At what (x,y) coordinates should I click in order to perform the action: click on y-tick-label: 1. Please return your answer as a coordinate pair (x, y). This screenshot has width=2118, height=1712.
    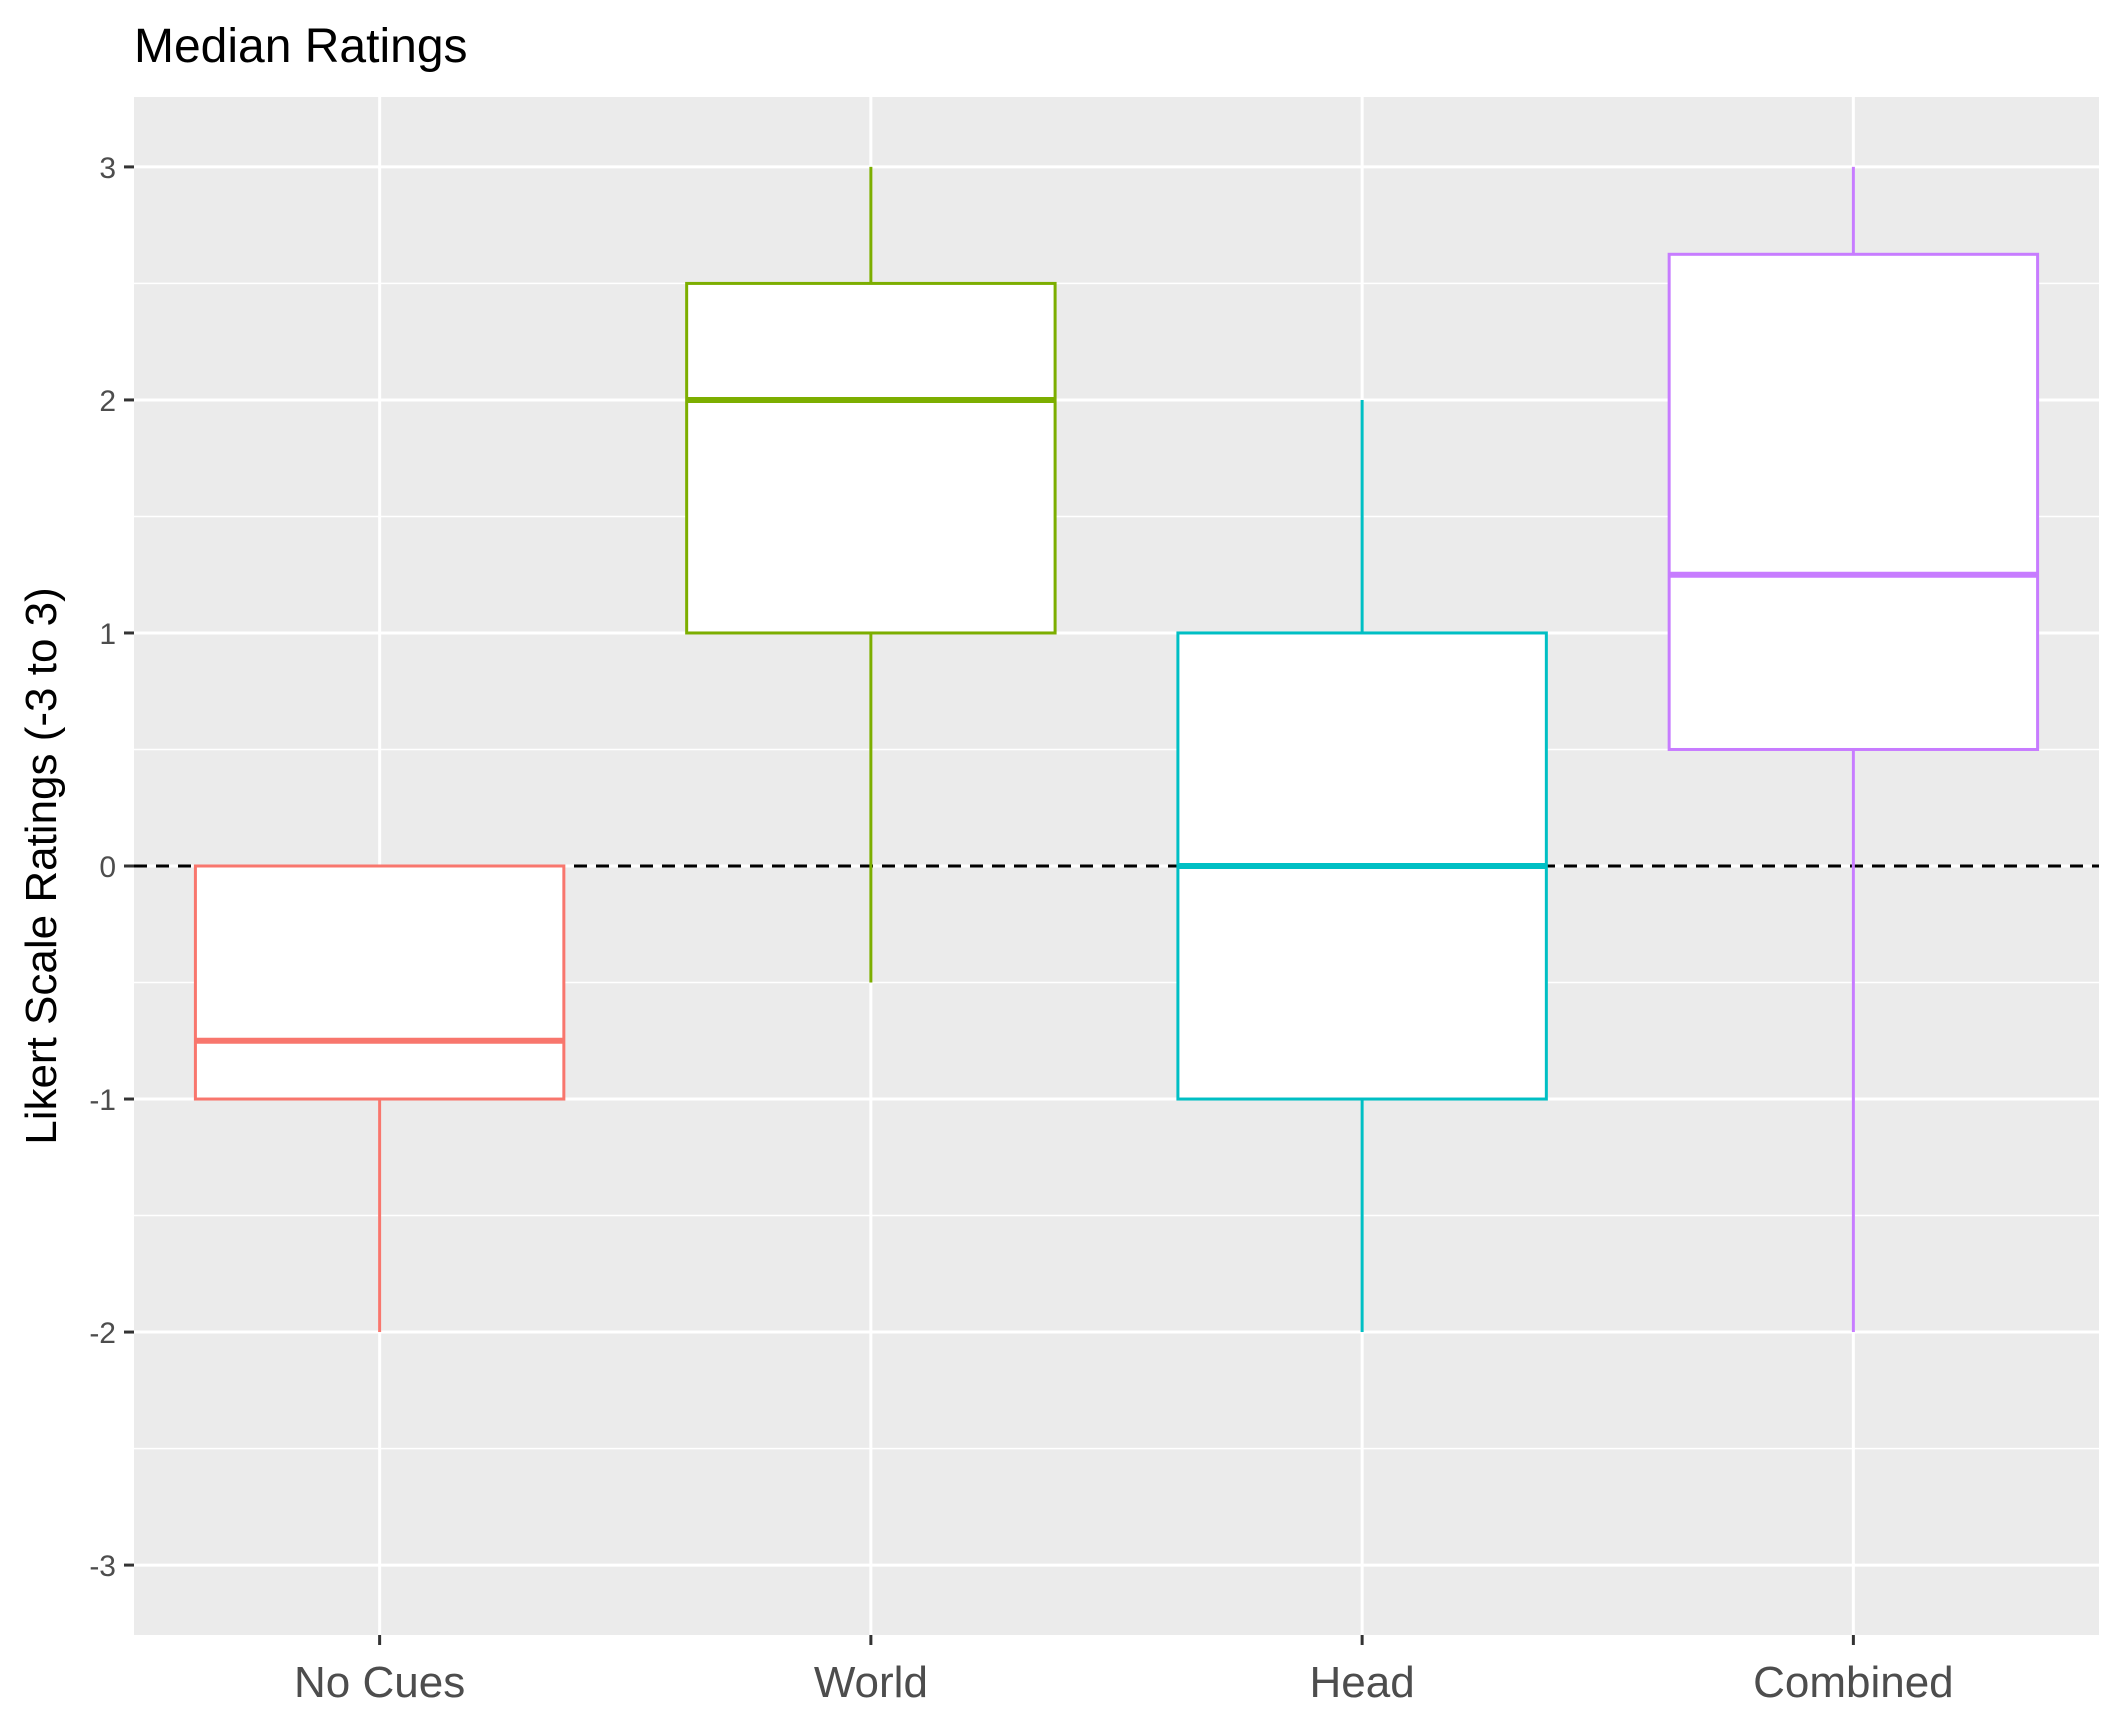
    Looking at the image, I should click on (107, 634).